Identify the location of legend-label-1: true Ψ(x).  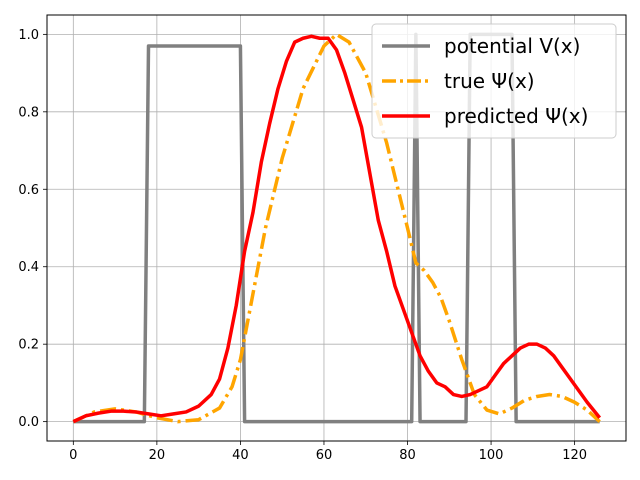
(489, 81).